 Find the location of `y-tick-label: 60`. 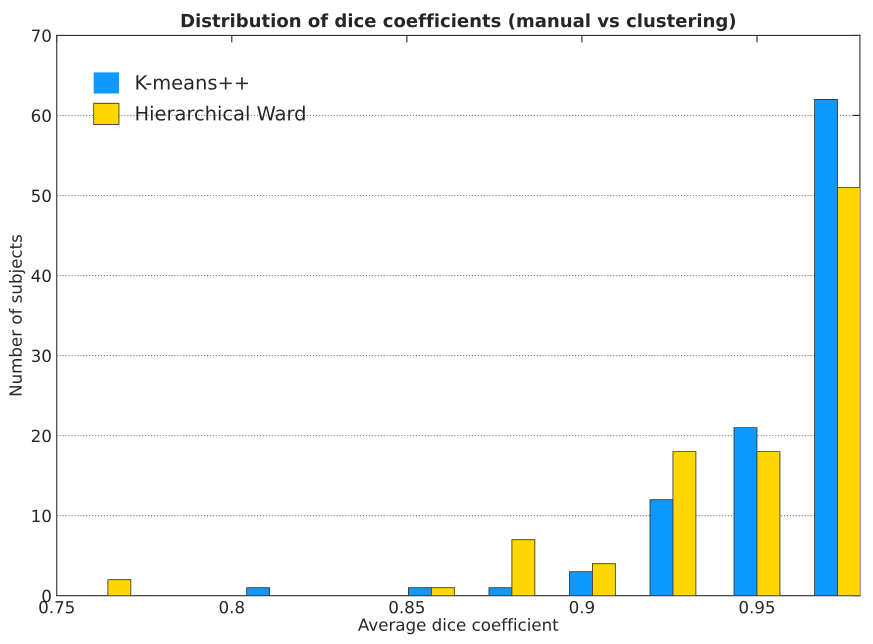

y-tick-label: 60 is located at coordinates (41, 115).